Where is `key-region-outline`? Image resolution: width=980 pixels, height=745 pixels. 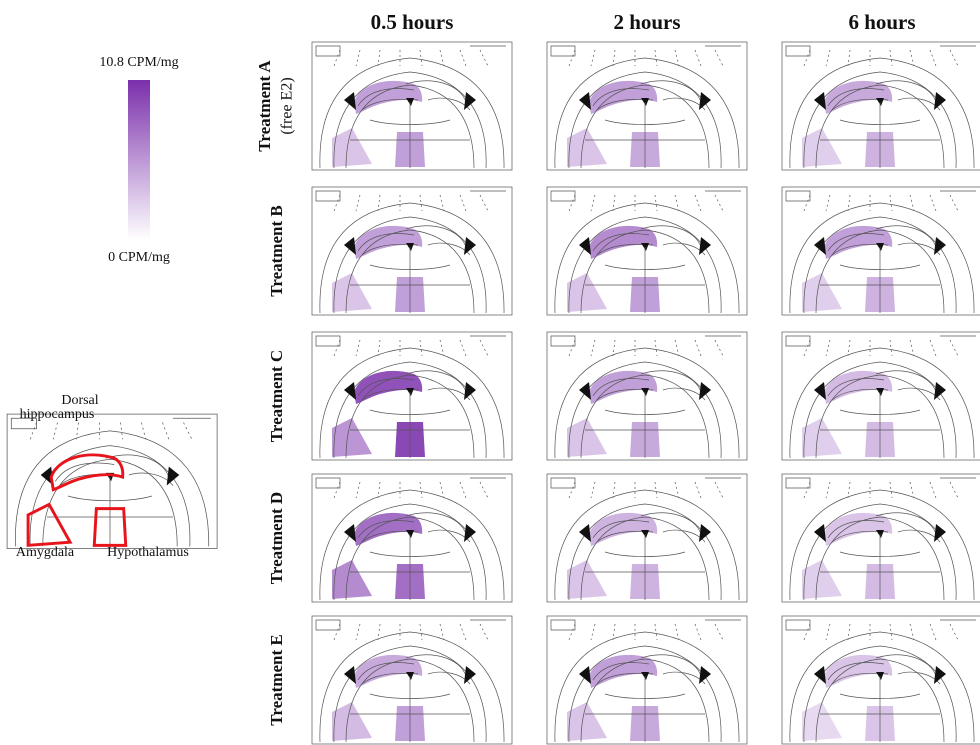
key-region-outline is located at coordinates (49, 524).